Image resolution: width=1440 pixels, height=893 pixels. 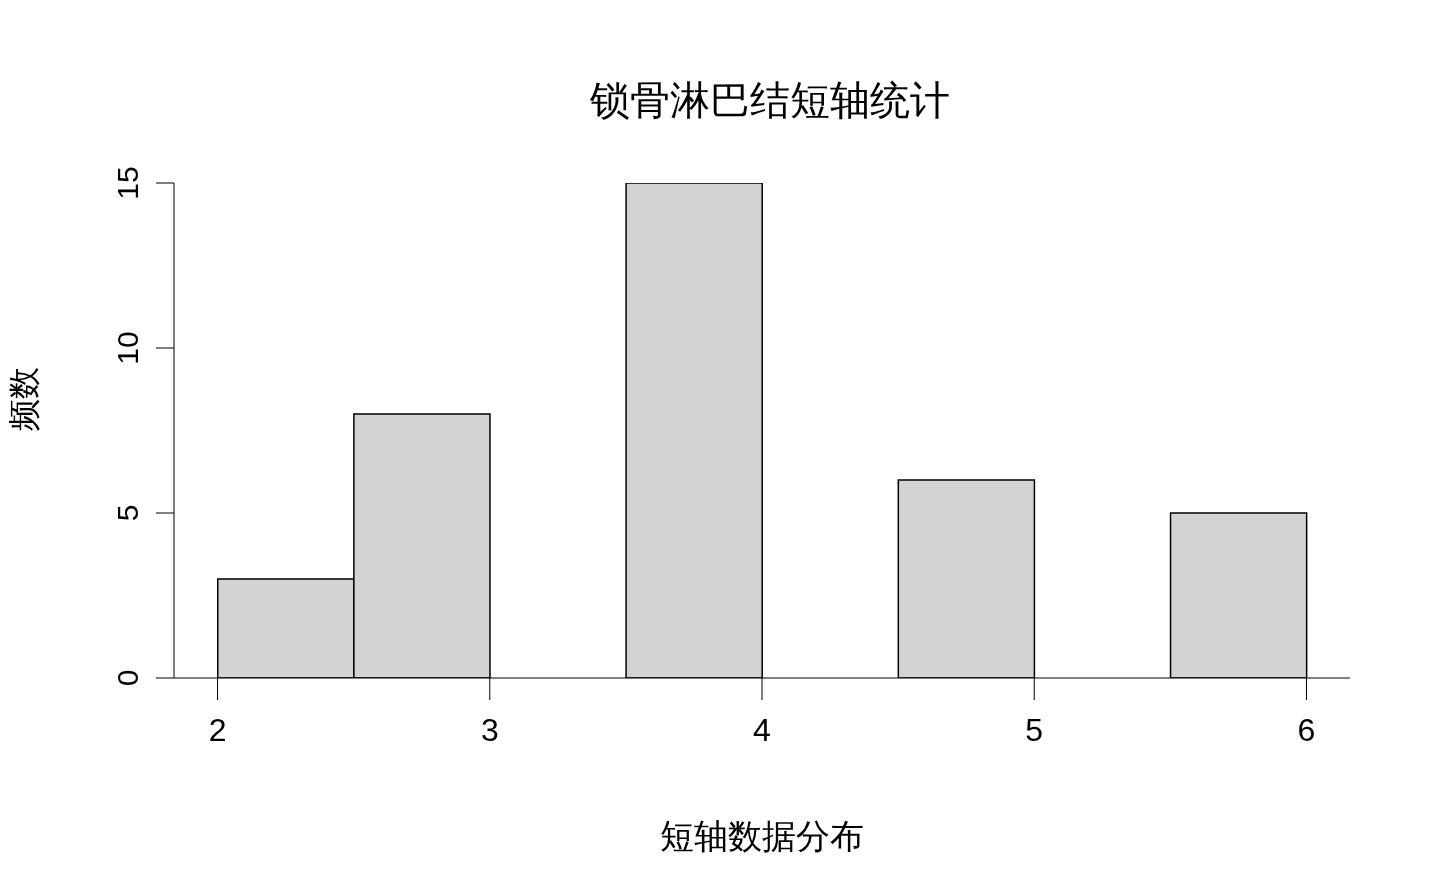 What do you see at coordinates (127, 183) in the screenshot?
I see `y-tick-label: 15` at bounding box center [127, 183].